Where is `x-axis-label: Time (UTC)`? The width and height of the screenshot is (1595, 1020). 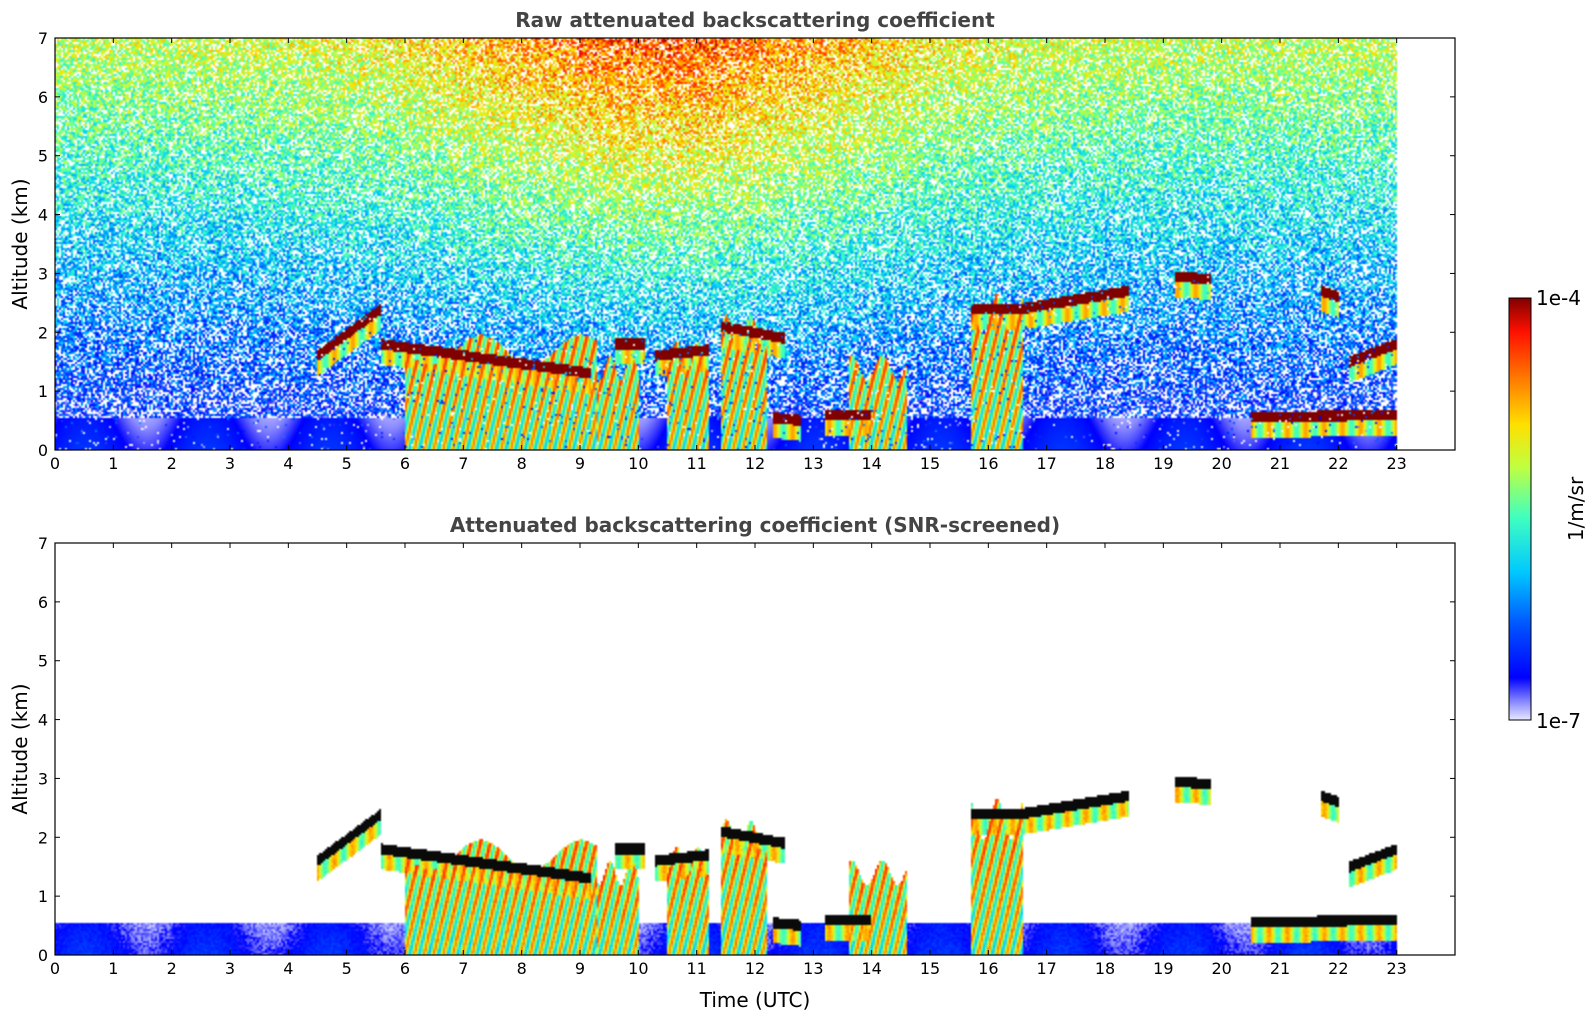
x-axis-label: Time (UTC) is located at coordinates (755, 1000).